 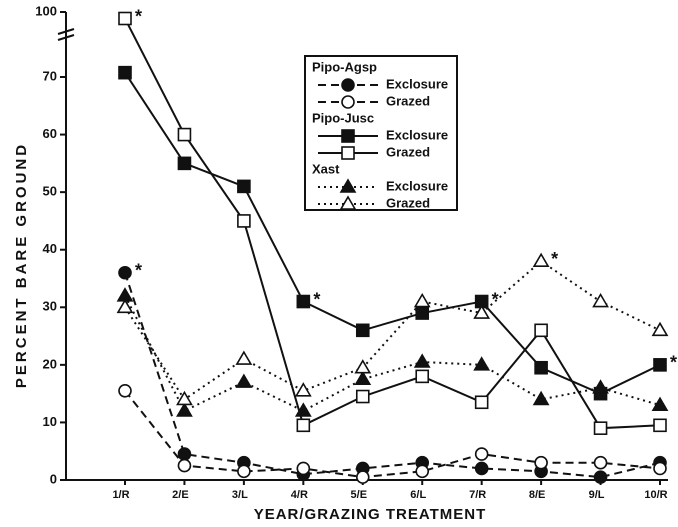 What do you see at coordinates (66, 34) in the screenshot?
I see `axis-break` at bounding box center [66, 34].